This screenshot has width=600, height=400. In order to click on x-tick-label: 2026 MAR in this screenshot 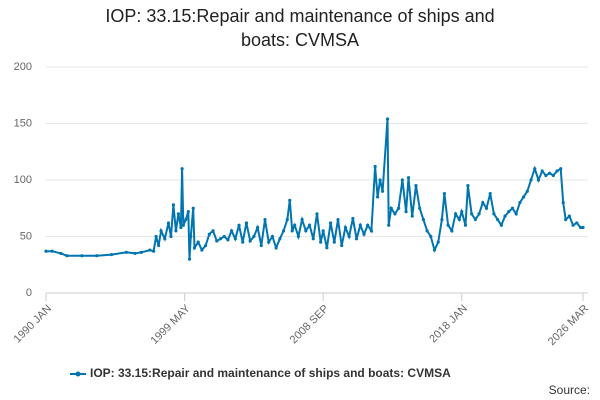, I will do `click(568, 325)`.